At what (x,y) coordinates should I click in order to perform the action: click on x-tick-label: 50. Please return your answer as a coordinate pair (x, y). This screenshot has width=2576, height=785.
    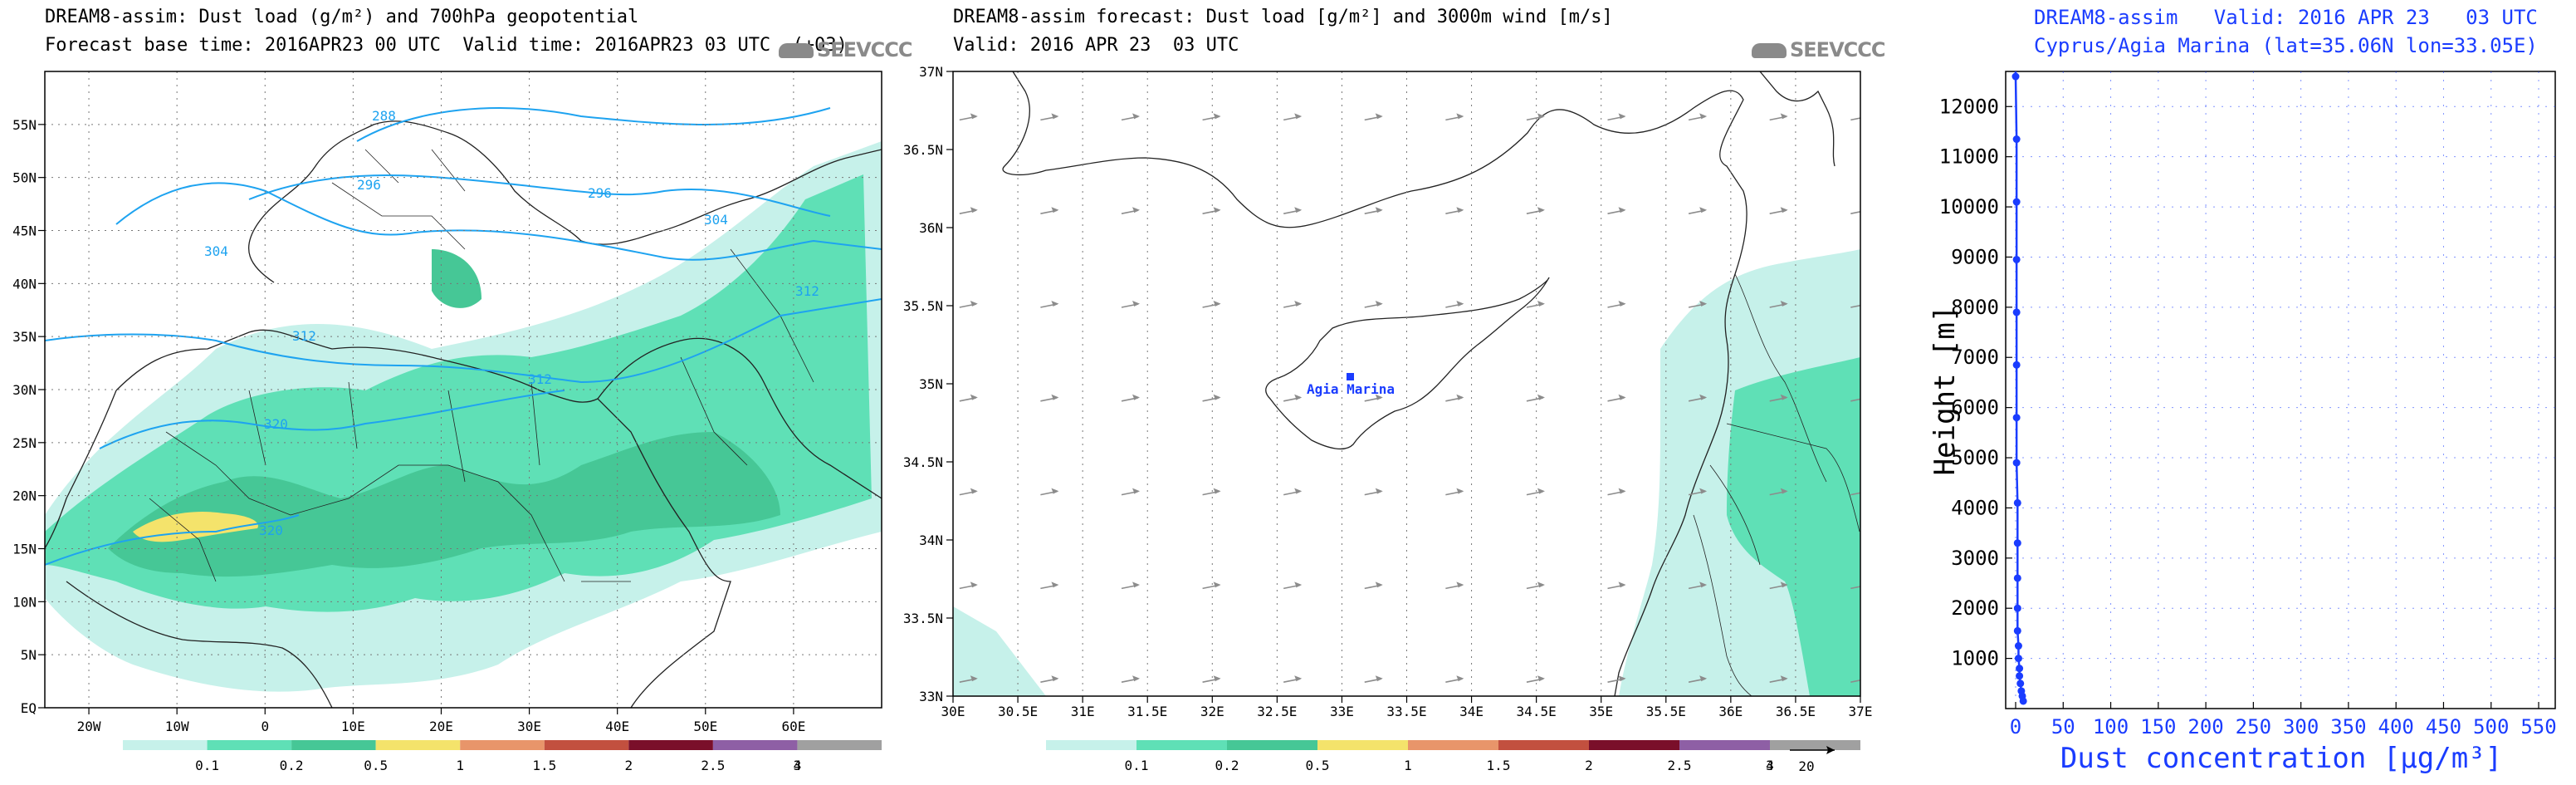
    Looking at the image, I should click on (2063, 726).